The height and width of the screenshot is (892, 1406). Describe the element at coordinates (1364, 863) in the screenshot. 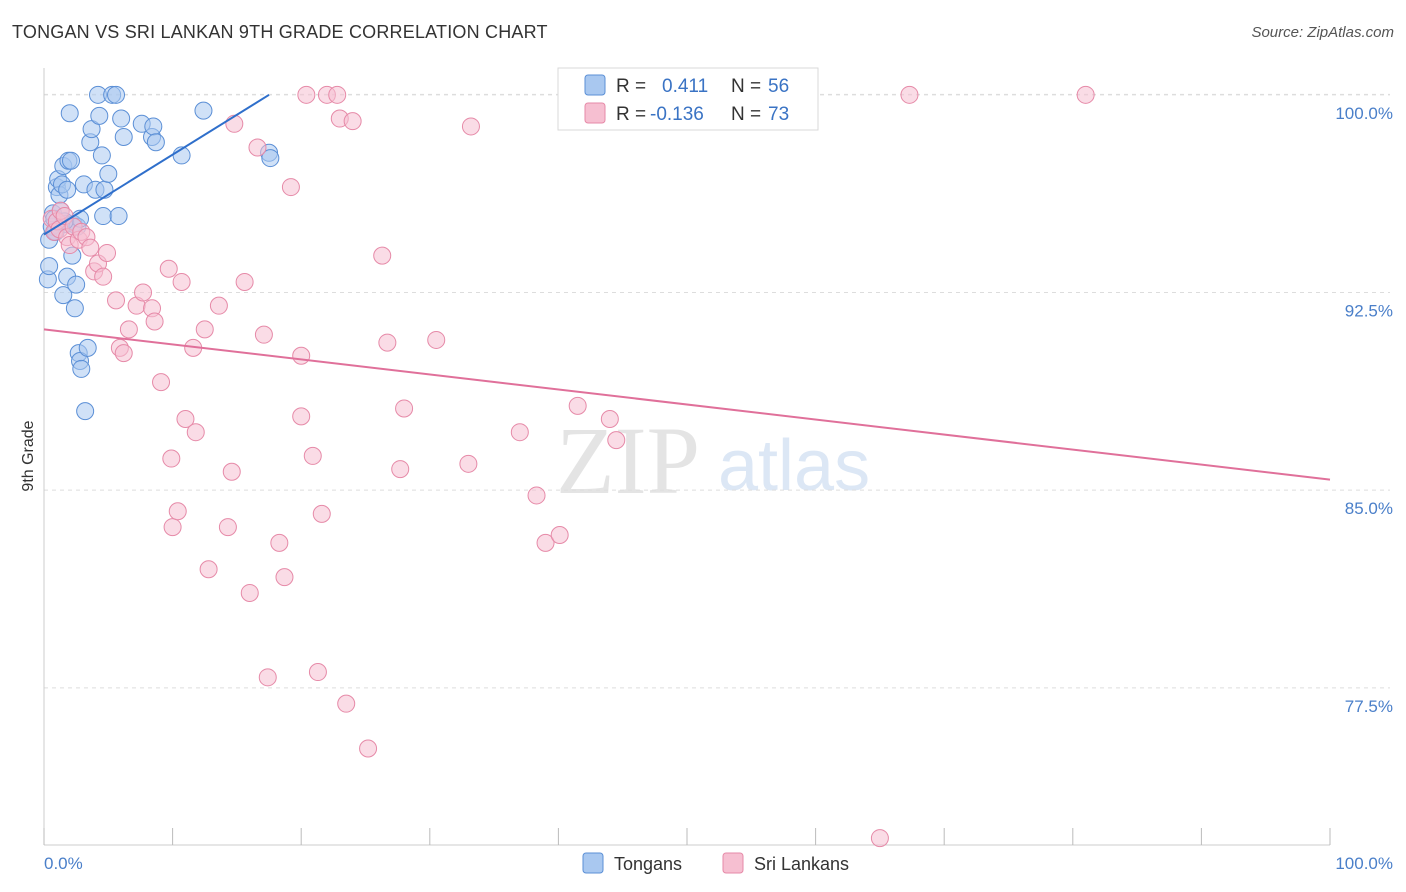

I see `x-tick-label-max: 100.0%` at that location.